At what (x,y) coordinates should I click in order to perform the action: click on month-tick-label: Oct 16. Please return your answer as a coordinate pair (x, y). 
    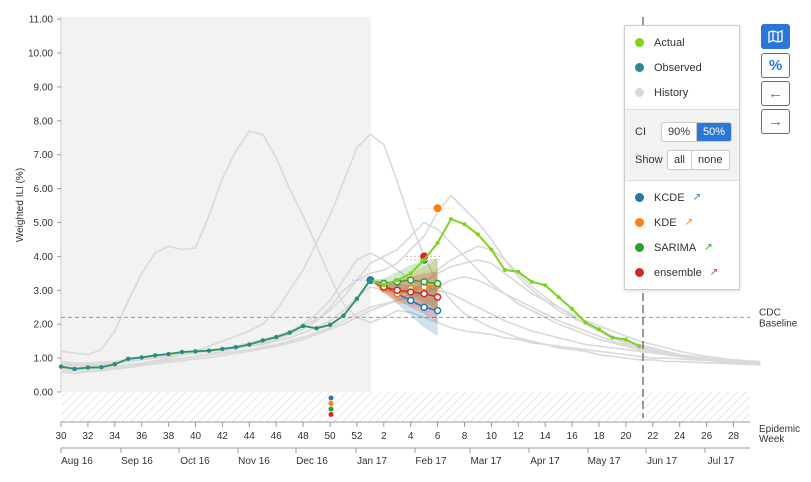
    Looking at the image, I should click on (195, 461).